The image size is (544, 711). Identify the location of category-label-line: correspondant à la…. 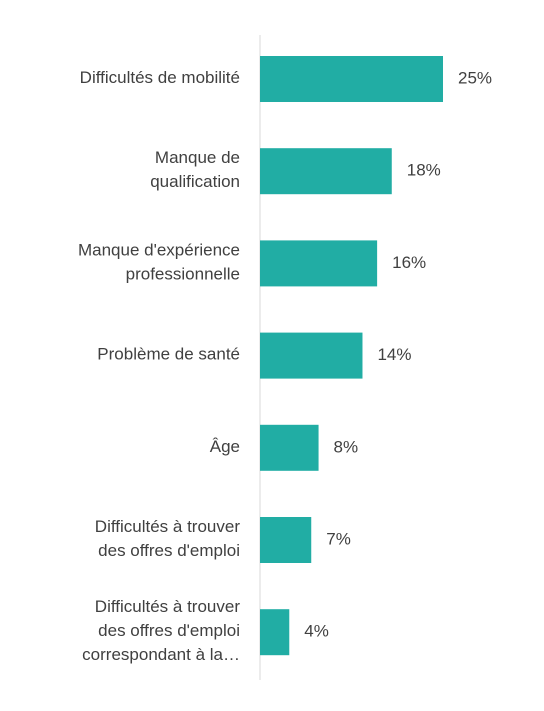
(161, 655).